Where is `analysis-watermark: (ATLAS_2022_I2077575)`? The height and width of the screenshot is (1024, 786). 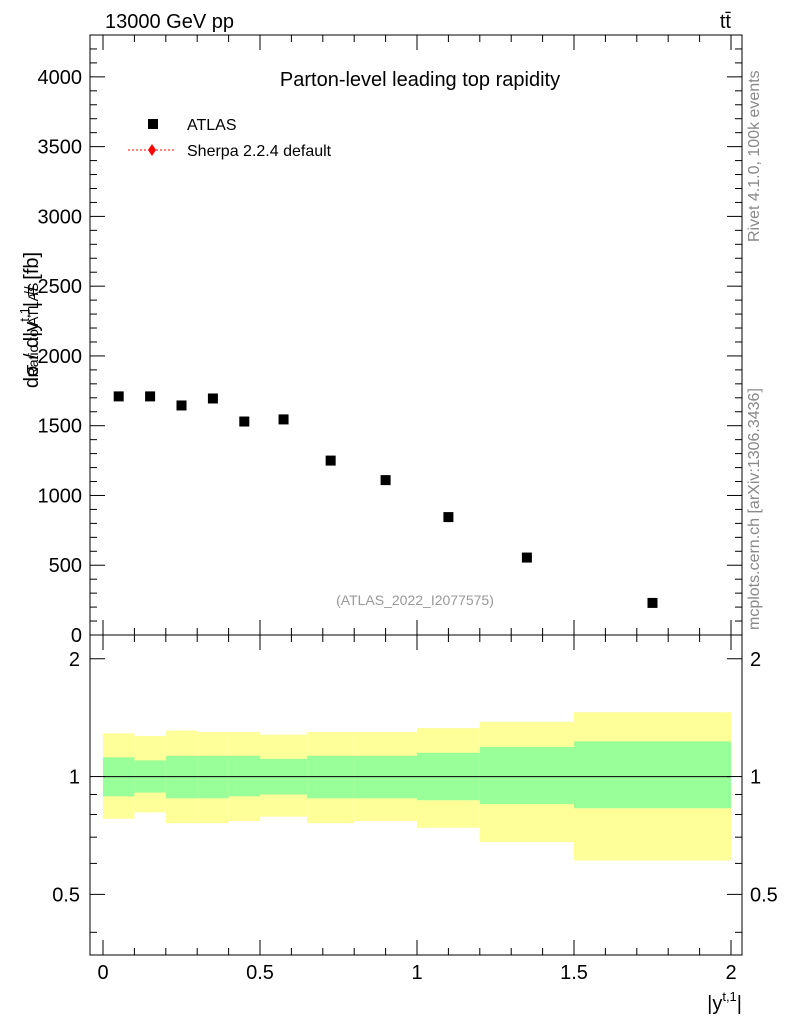
analysis-watermark: (ATLAS_2022_I2077575) is located at coordinates (415, 600).